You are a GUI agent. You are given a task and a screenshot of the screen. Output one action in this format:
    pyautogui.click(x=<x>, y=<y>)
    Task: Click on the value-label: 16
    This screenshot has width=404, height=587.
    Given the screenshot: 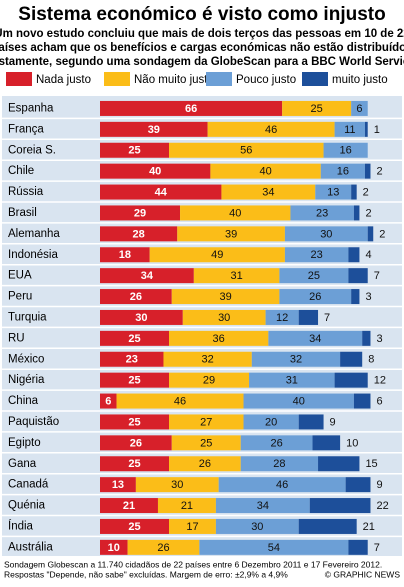 What is the action you would take?
    pyautogui.click(x=346, y=151)
    